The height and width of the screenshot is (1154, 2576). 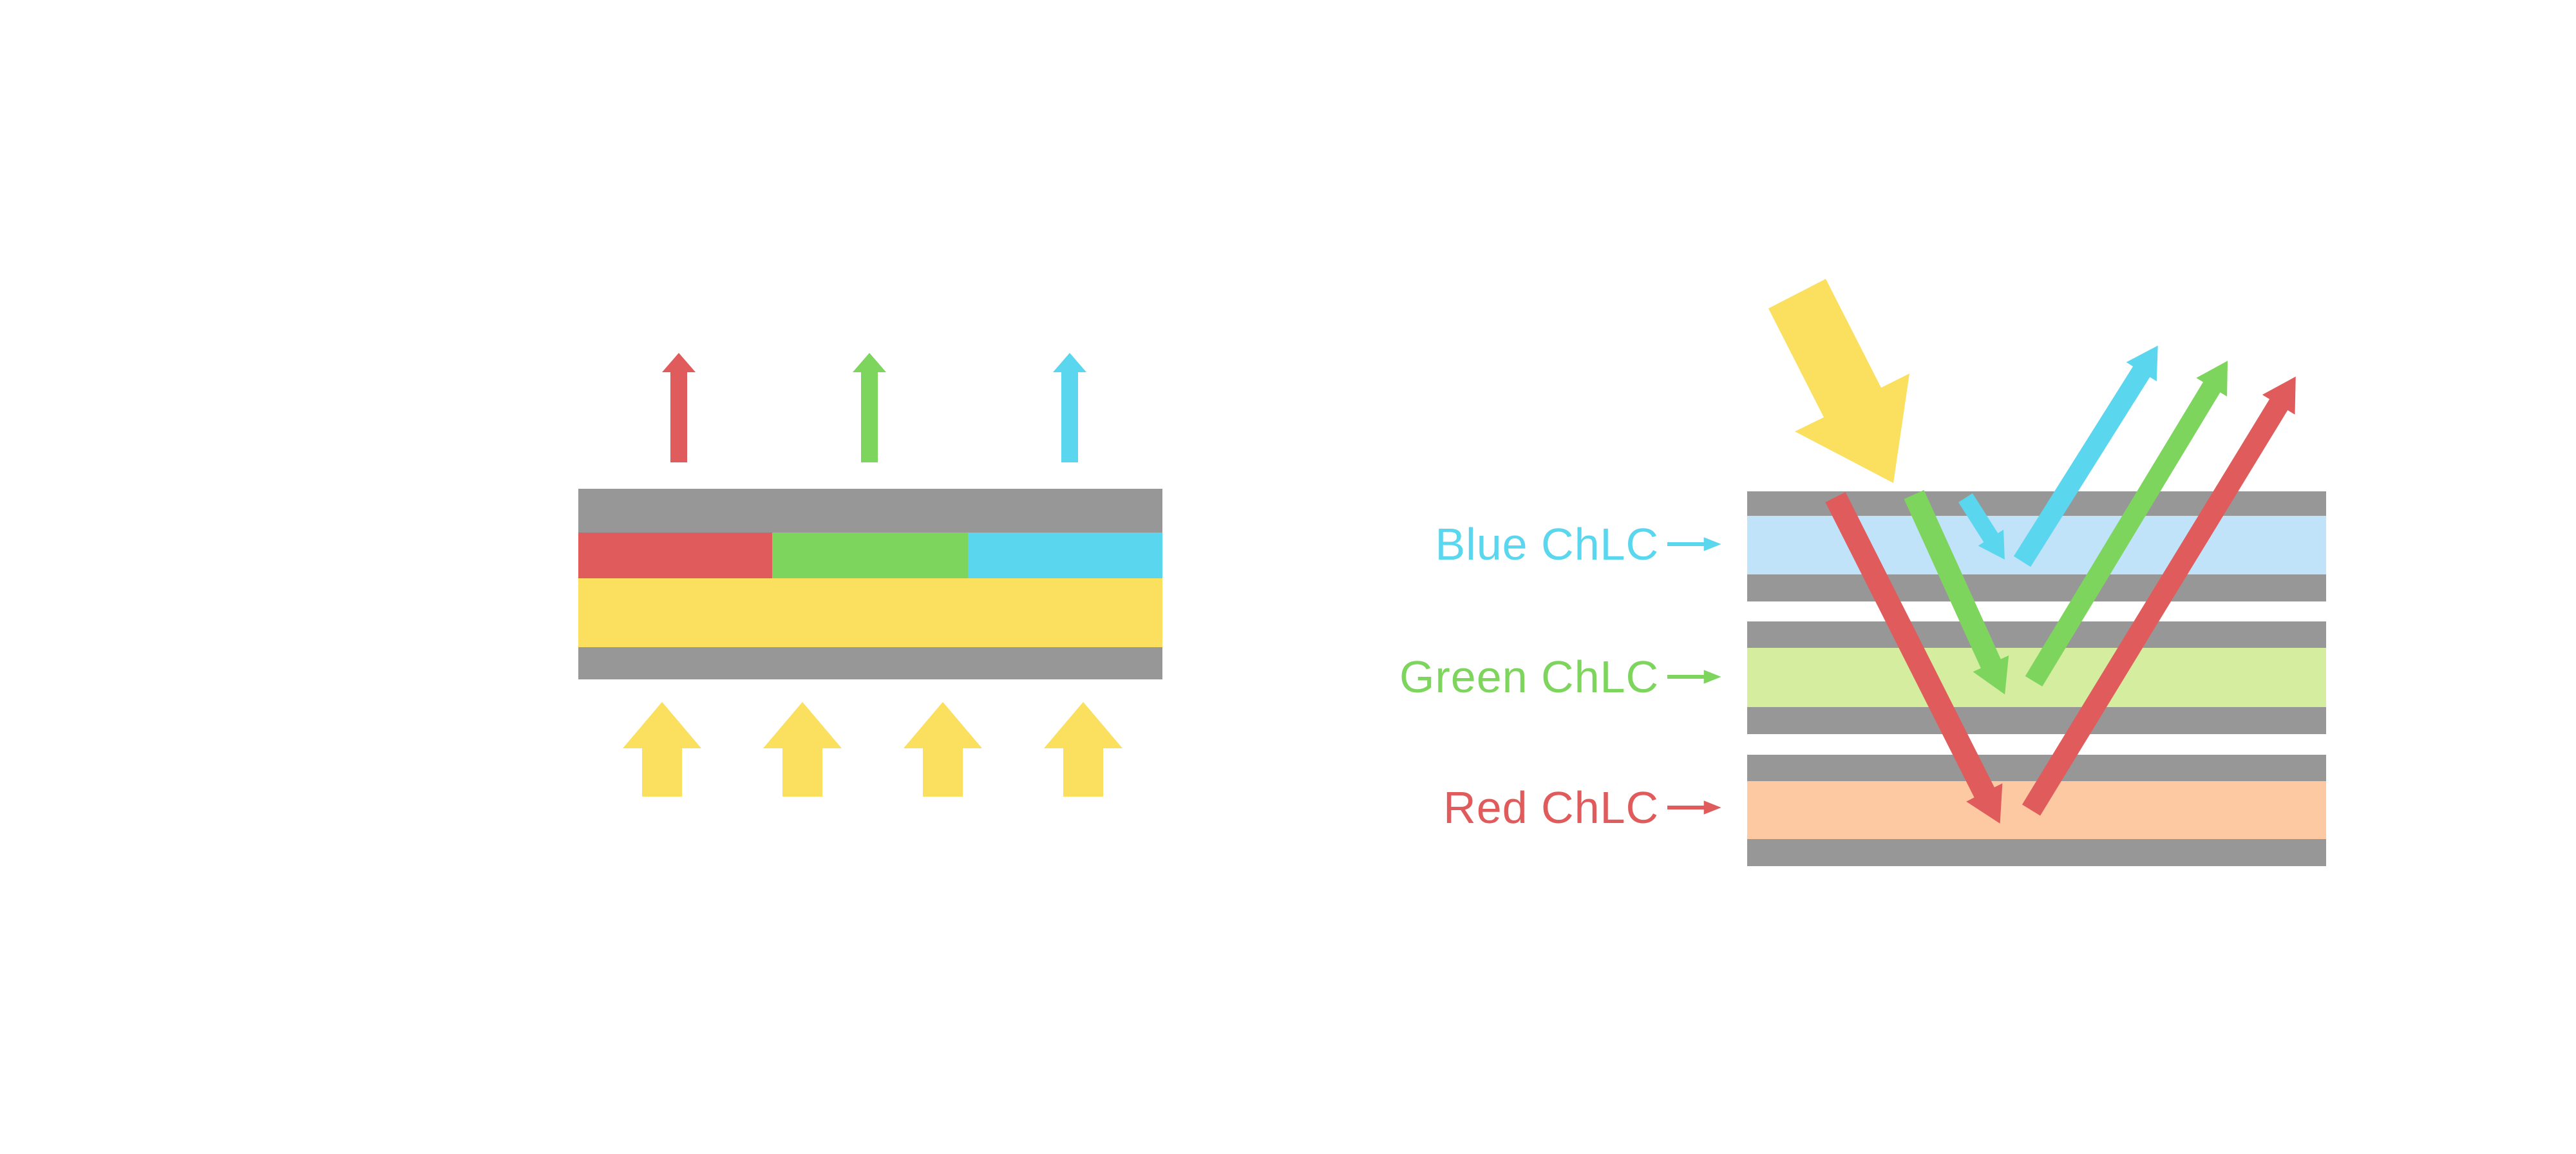 I want to click on backlight-layer, so click(x=870, y=612).